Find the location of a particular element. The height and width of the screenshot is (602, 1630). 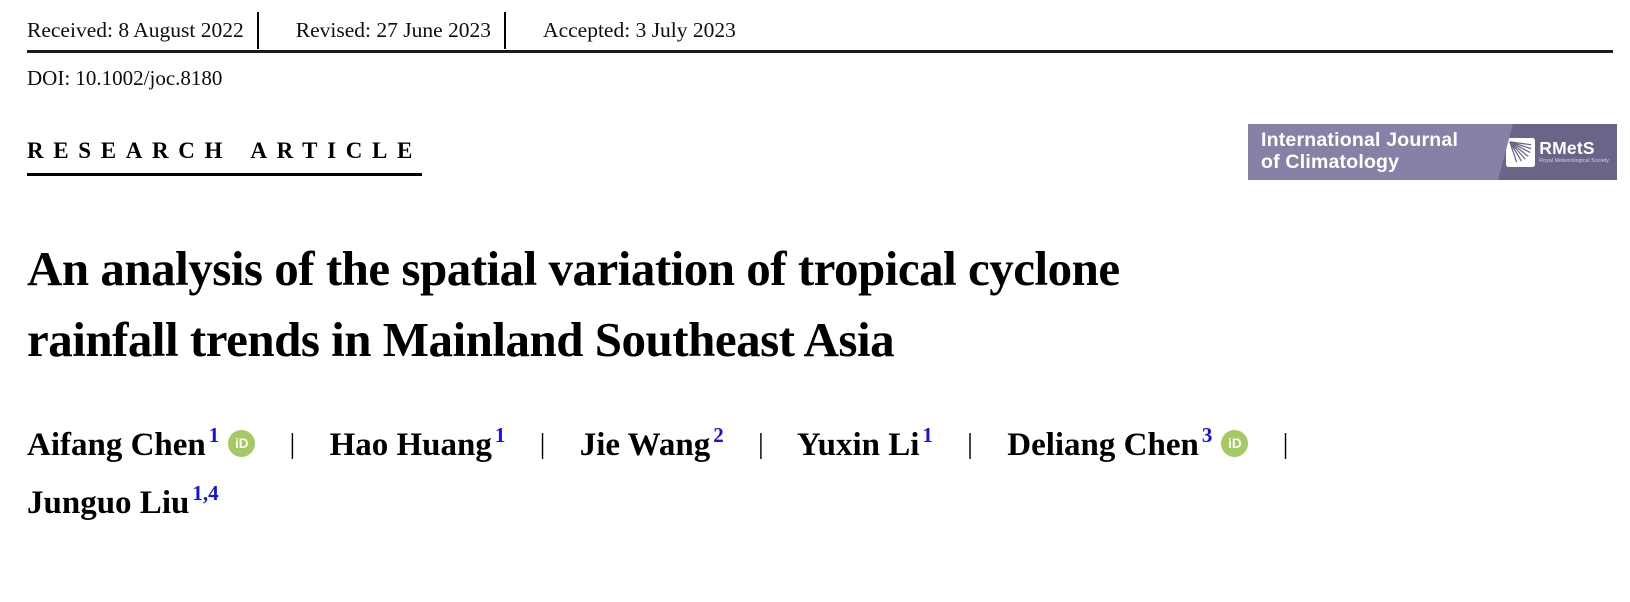

journal-banner: International Journal of Climatology is located at coordinates (1432, 152).